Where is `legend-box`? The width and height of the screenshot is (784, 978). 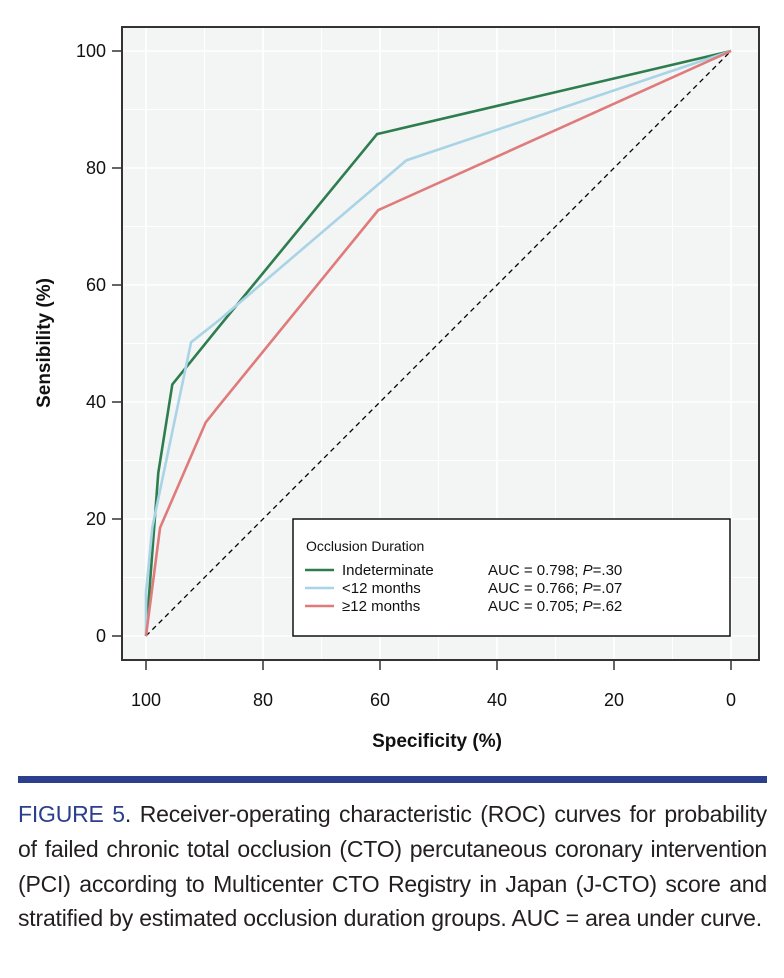 legend-box is located at coordinates (511, 577).